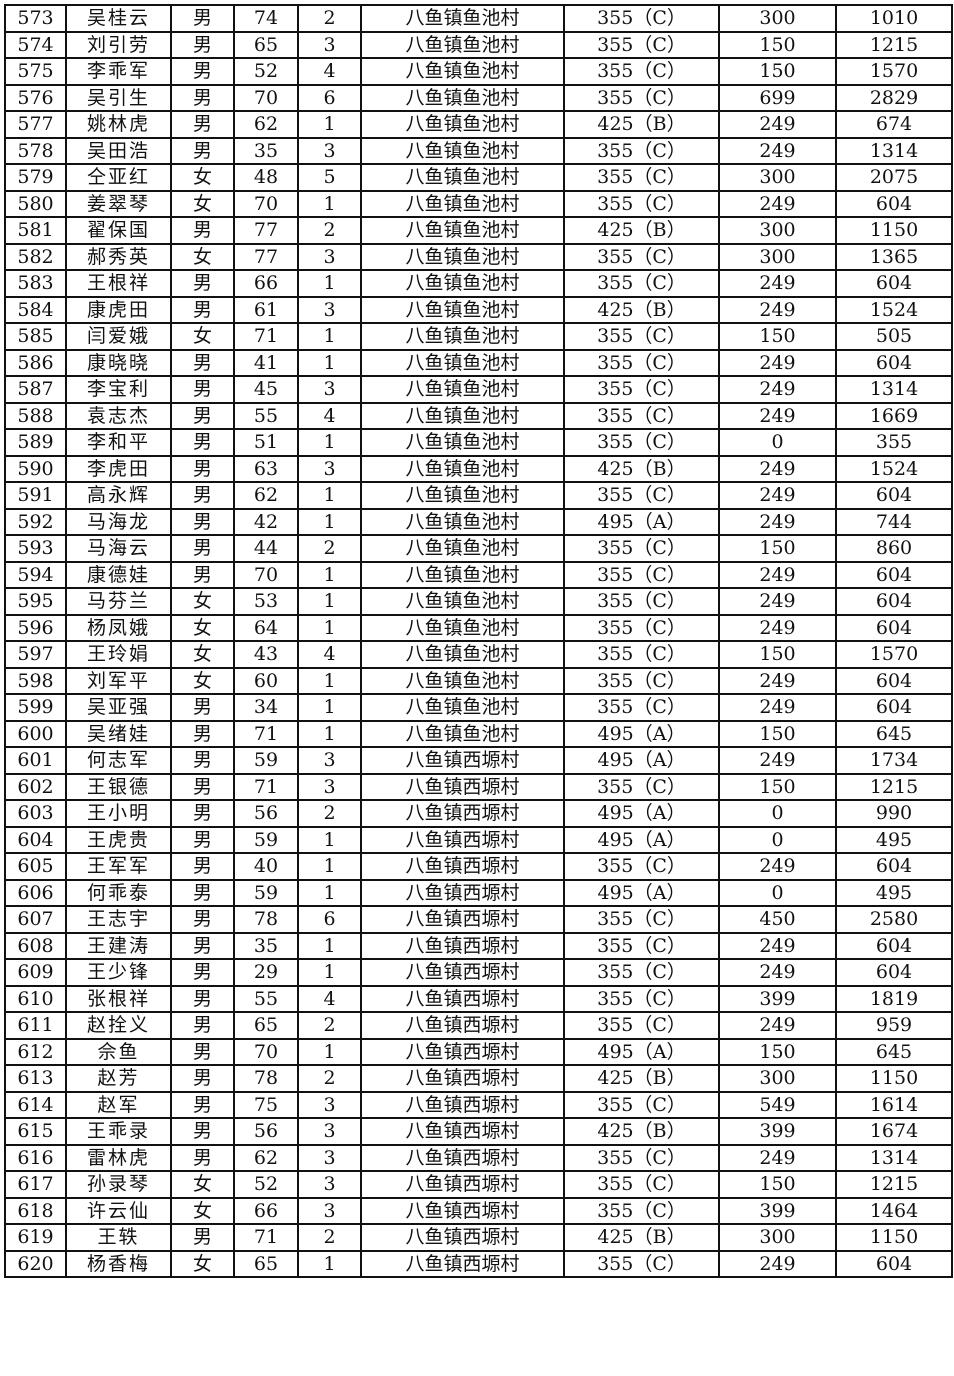 The image size is (954, 1376). I want to click on total-cell: 2829, so click(894, 97).